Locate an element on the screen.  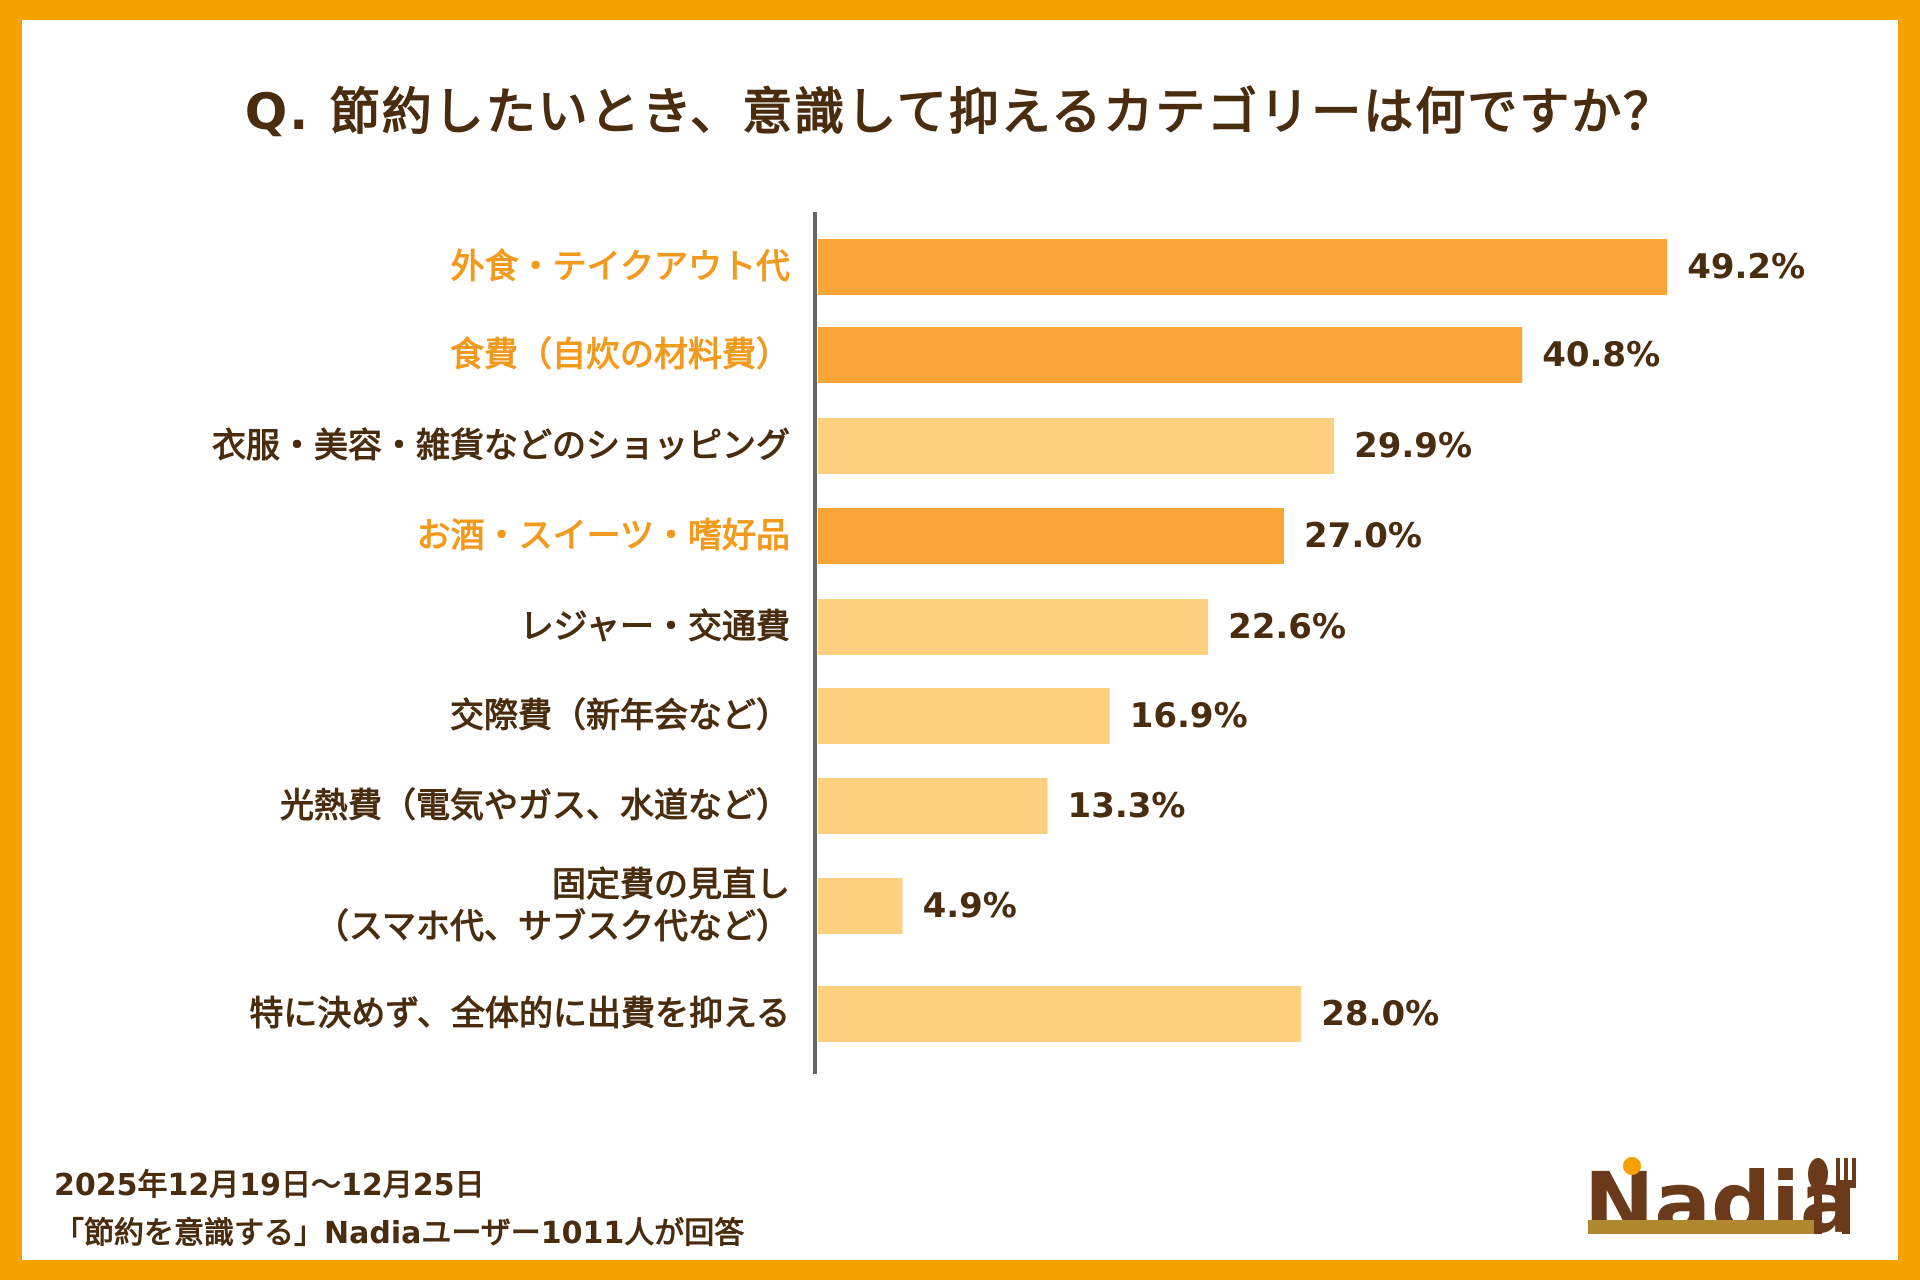
category-label: 衣服・美容・雑貨などのショッピング is located at coordinates (501, 446).